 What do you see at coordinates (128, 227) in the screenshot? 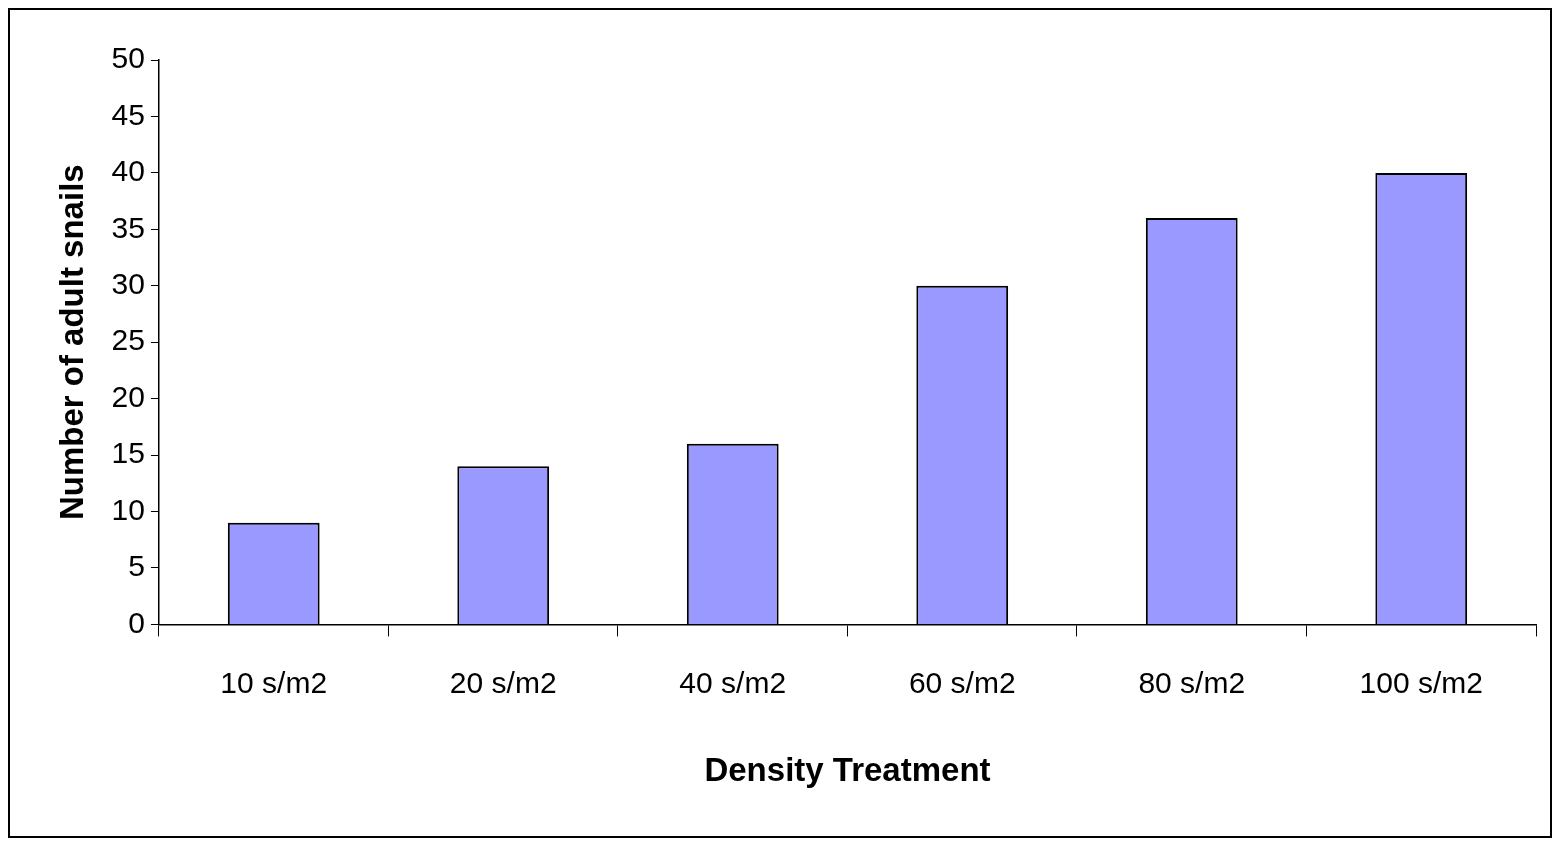
I see `y-tick-label: 35` at bounding box center [128, 227].